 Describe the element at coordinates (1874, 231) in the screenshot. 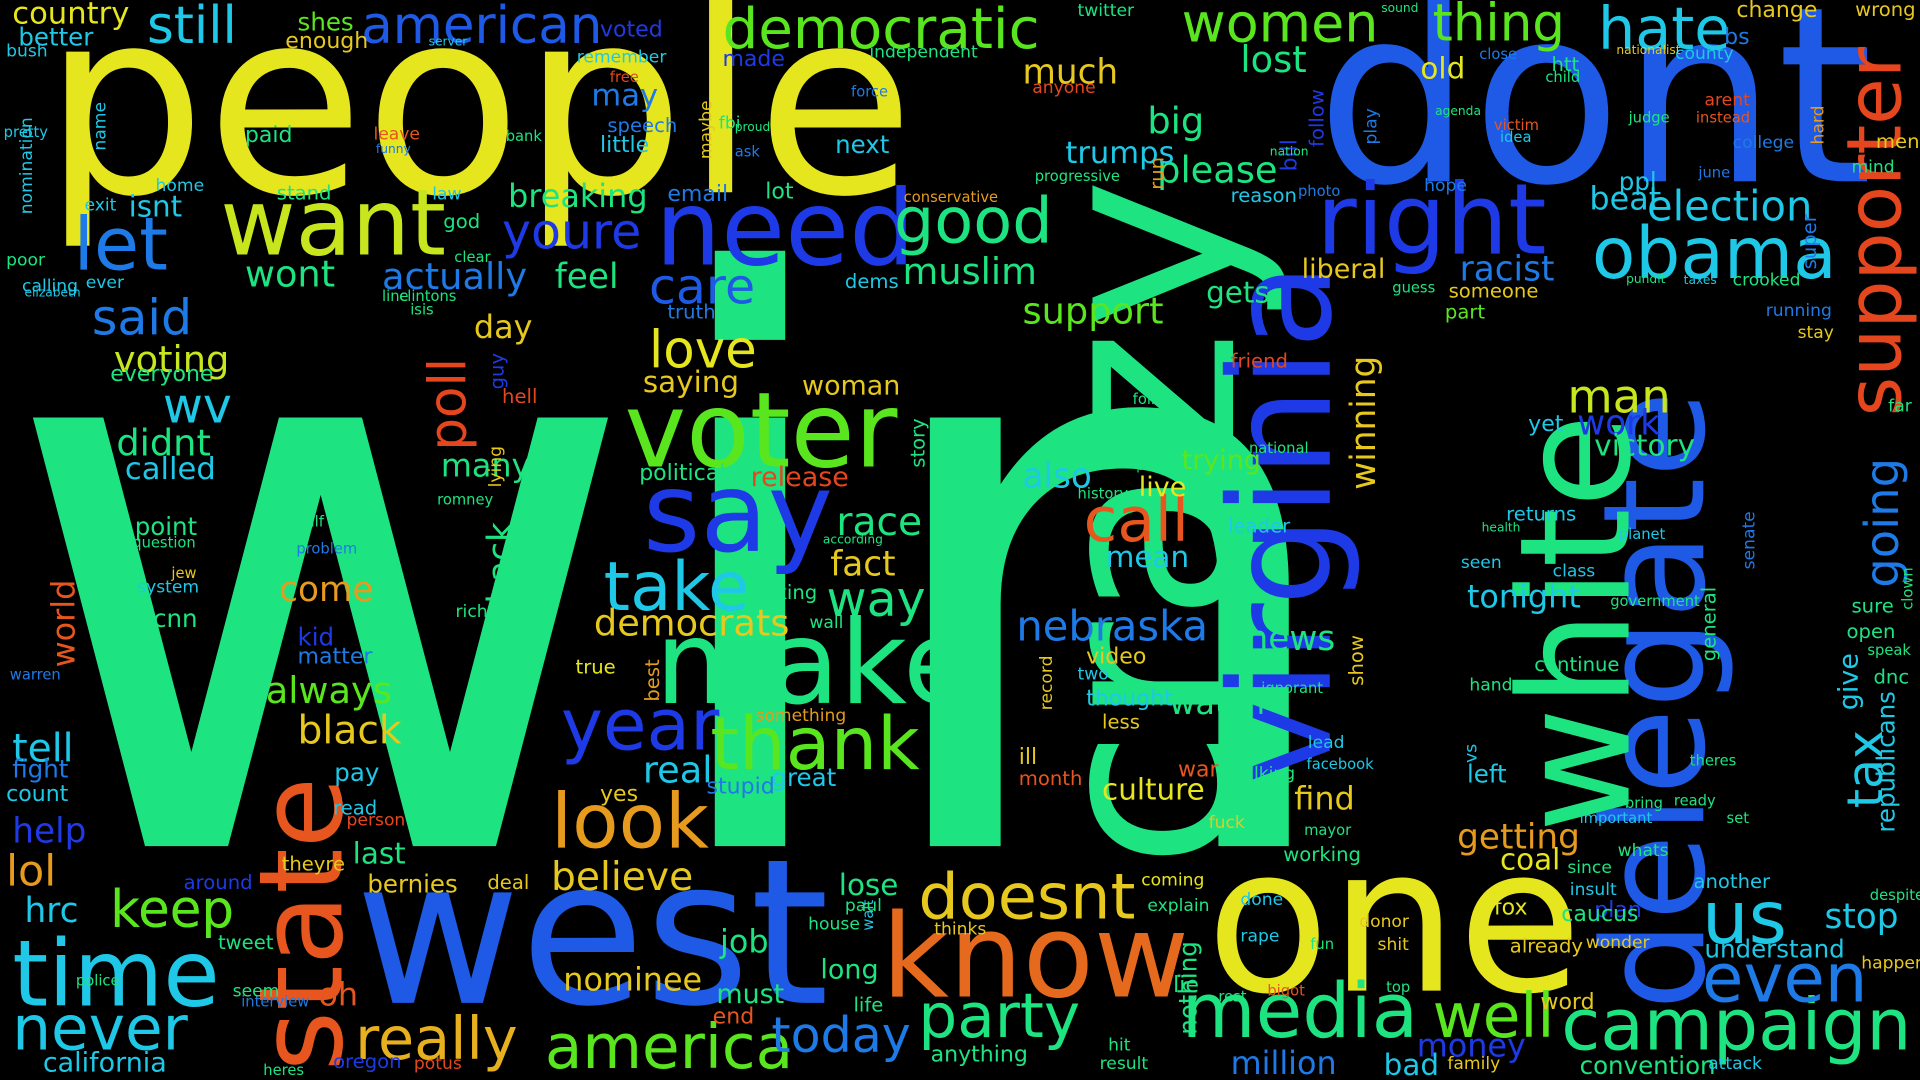

I see `cloud-word: supporter` at that location.